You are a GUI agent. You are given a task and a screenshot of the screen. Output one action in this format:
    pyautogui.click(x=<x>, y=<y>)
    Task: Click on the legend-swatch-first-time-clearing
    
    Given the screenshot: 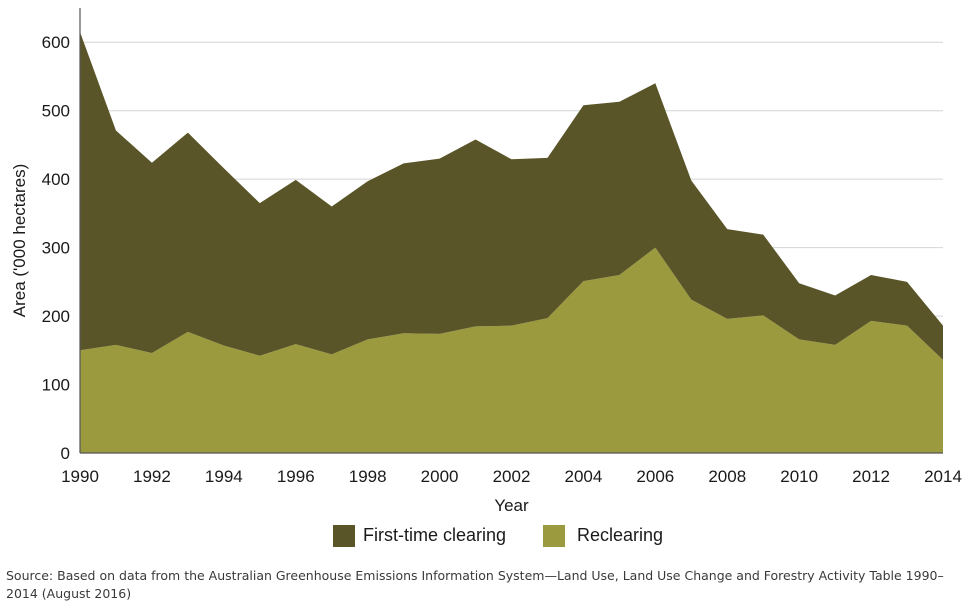 What is the action you would take?
    pyautogui.click(x=344, y=536)
    